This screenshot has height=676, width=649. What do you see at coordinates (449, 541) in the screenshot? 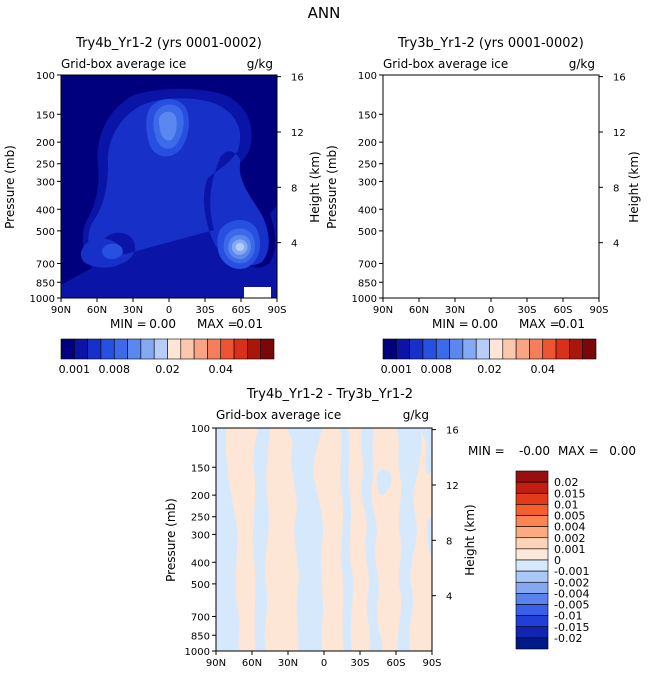
I see `y-right-tick-label: 8` at bounding box center [449, 541].